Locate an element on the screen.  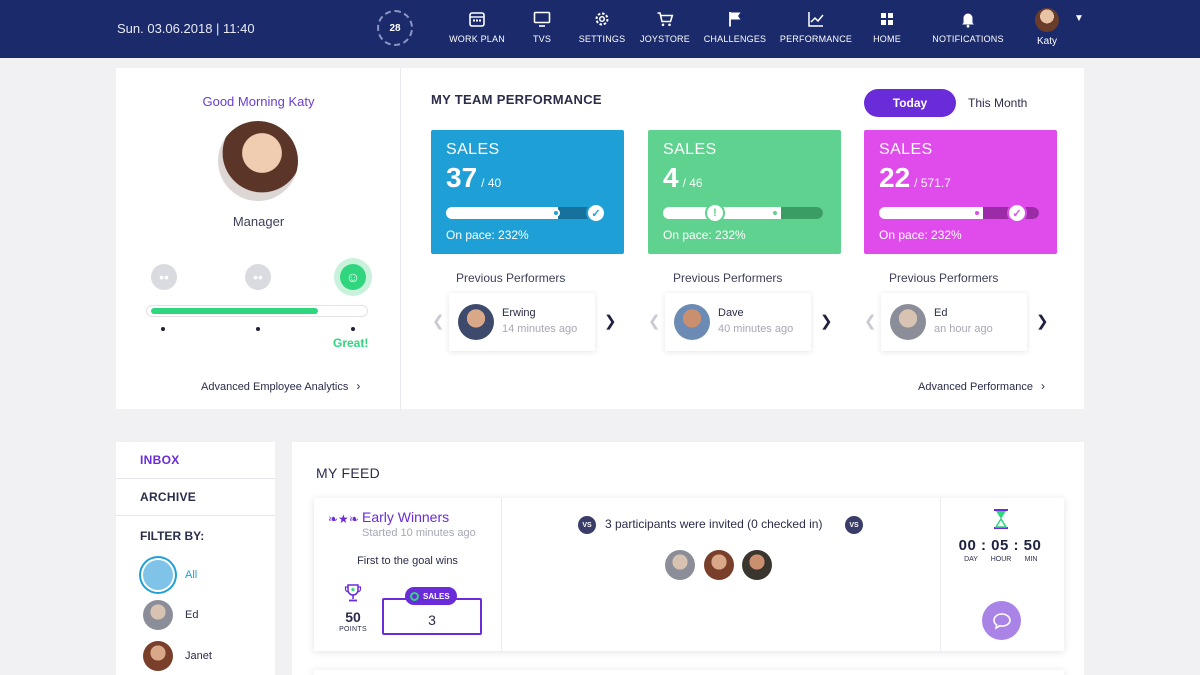
user-name: Katy is located at coordinates (1046, 41).